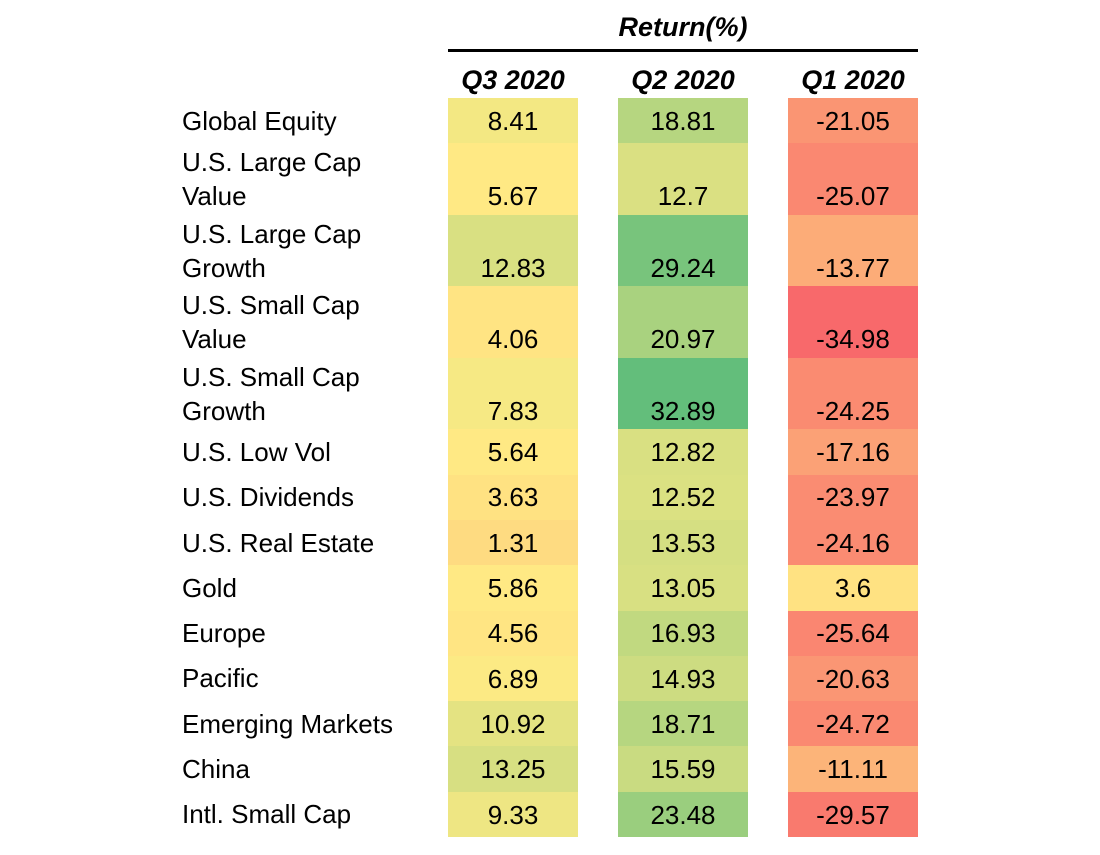  What do you see at coordinates (209, 587) in the screenshot?
I see `row-label: Gold` at bounding box center [209, 587].